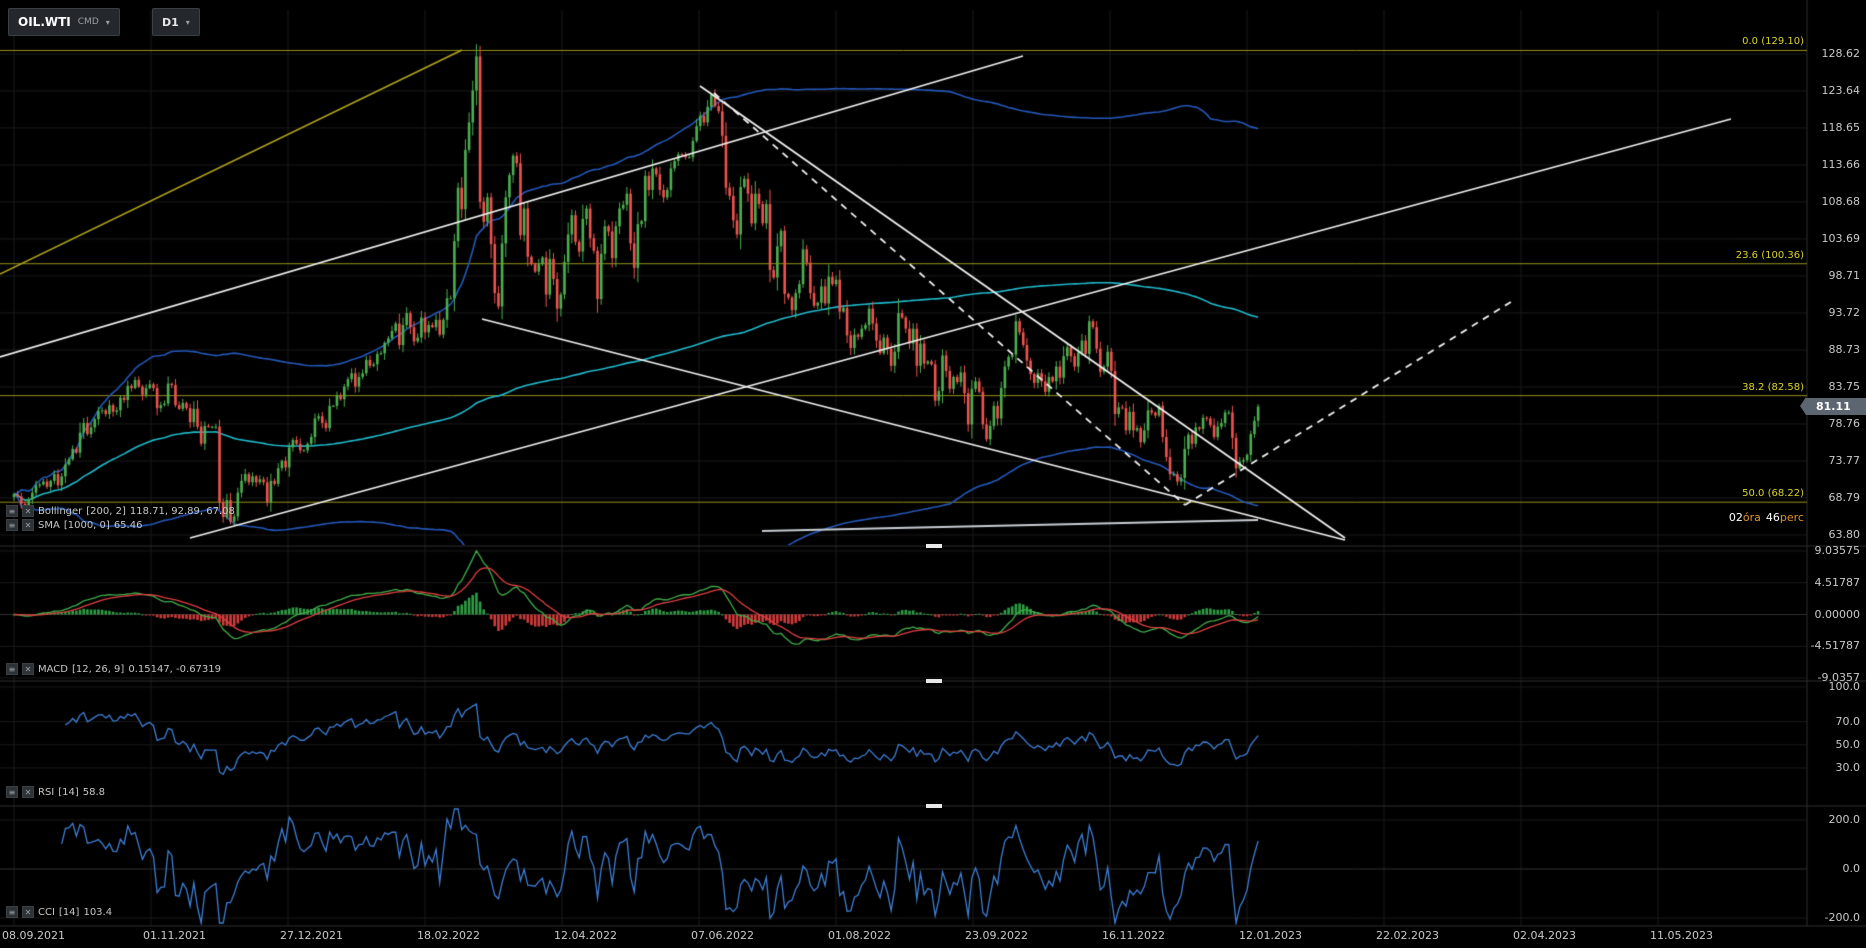 The image size is (1866, 948). What do you see at coordinates (1544, 935) in the screenshot?
I see `date-label: 02.04.2023` at bounding box center [1544, 935].